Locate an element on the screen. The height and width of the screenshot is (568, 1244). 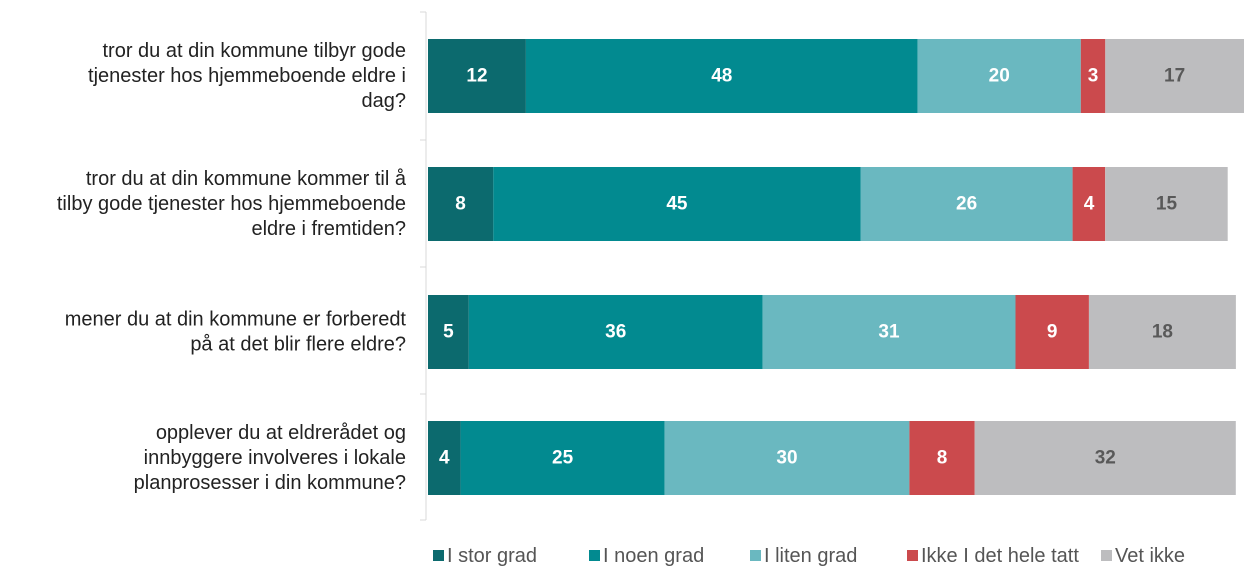
category-label: innbyggere involveres i lokale is located at coordinates (275, 458).